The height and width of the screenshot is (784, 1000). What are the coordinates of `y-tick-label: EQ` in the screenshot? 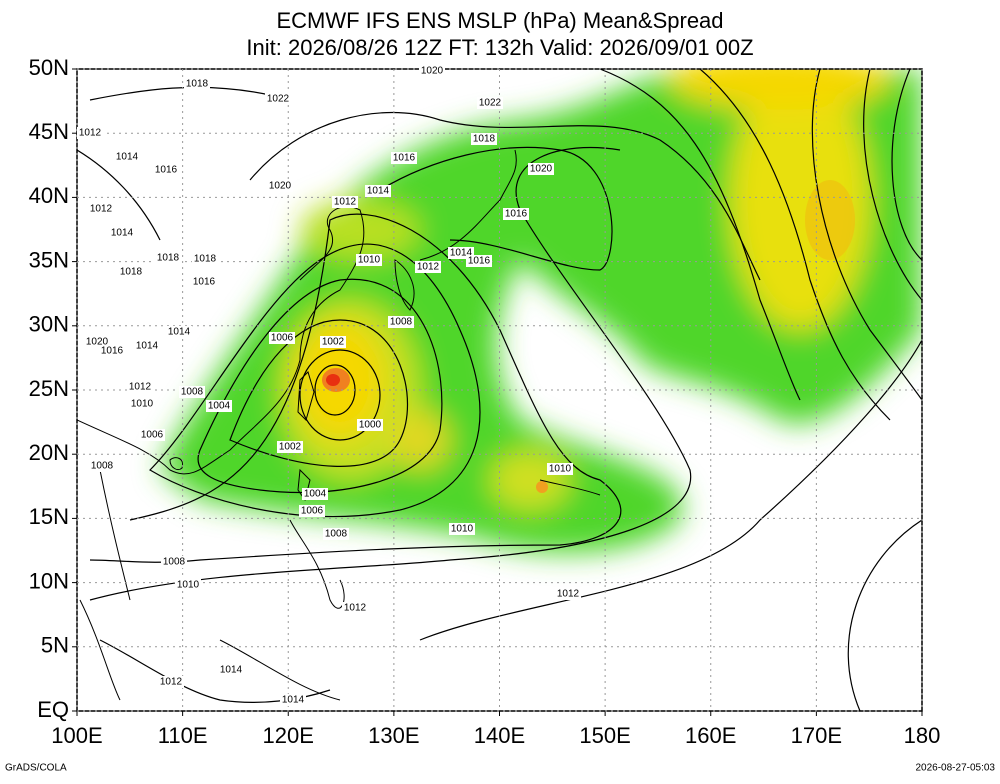 It's located at (53, 709).